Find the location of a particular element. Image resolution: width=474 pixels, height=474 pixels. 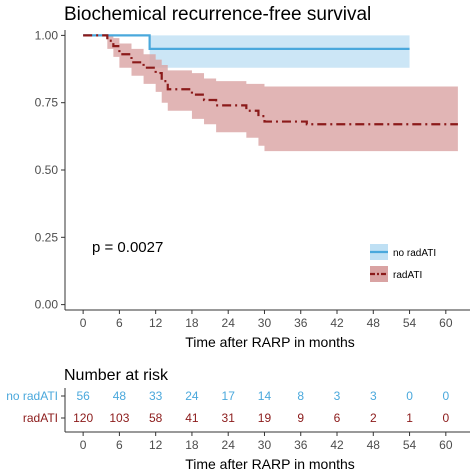

risk-cell: 8 is located at coordinates (300, 396).